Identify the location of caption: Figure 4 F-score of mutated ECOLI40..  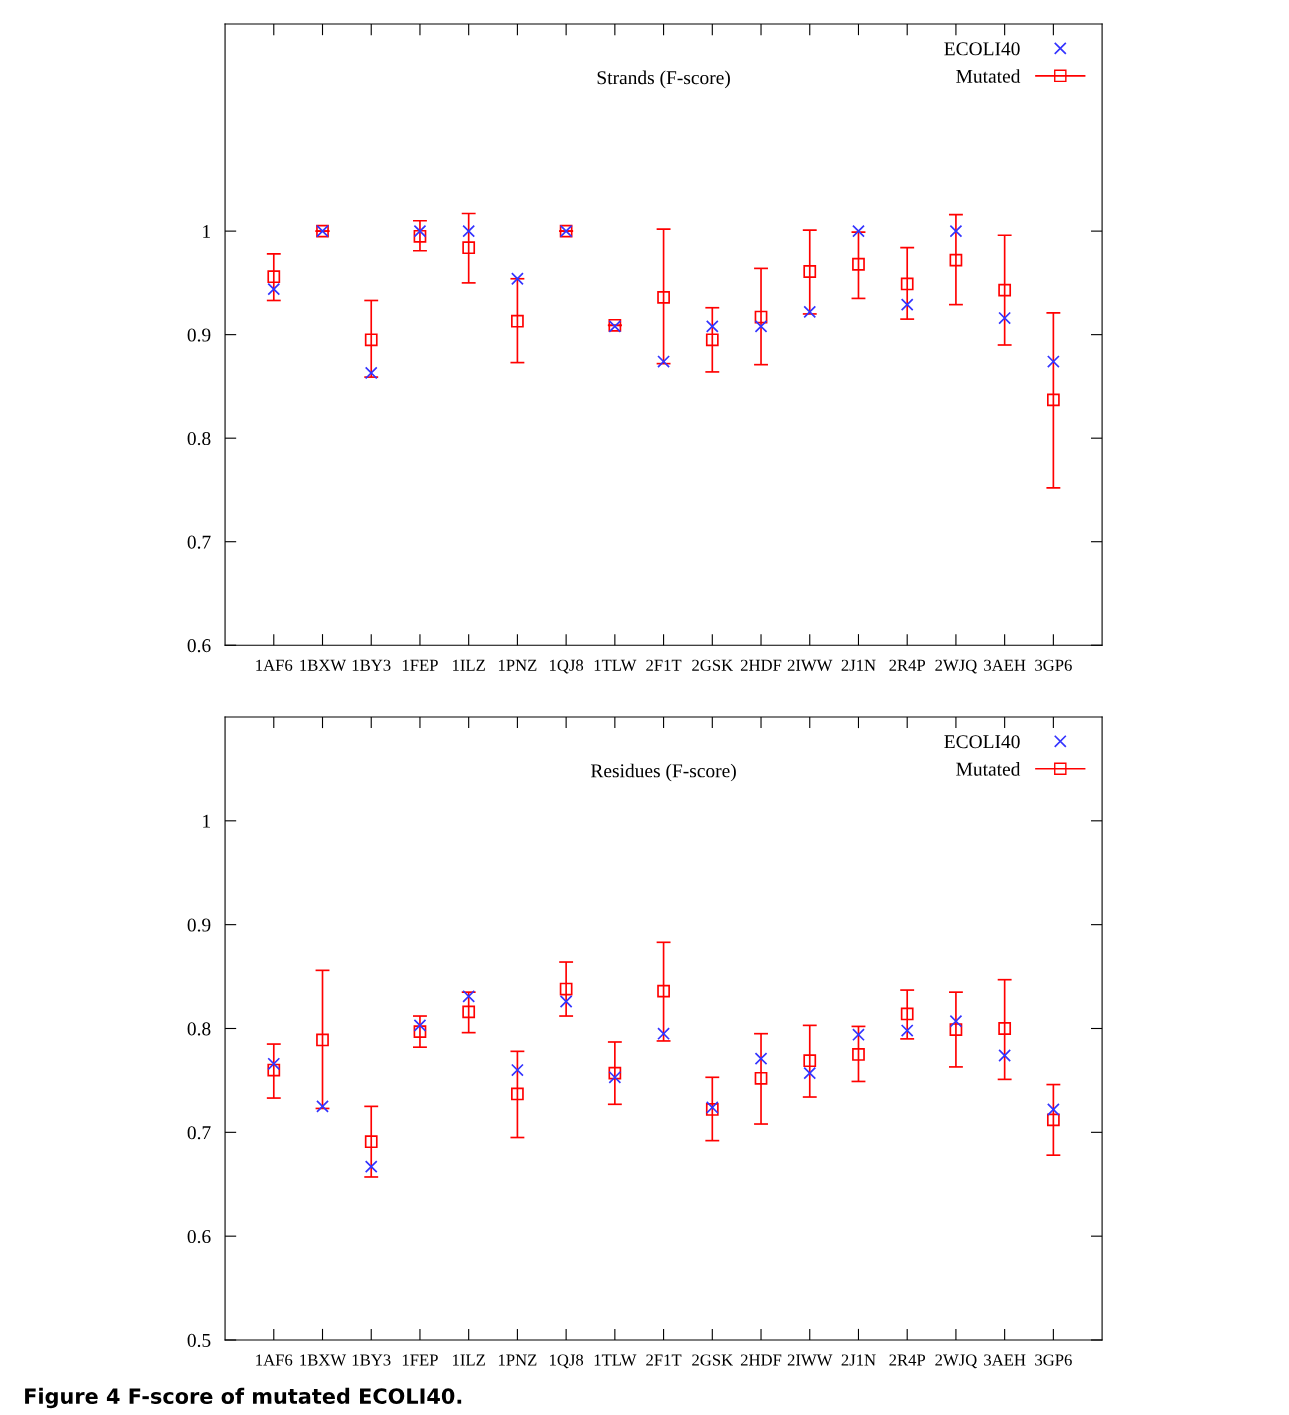
(243, 1398).